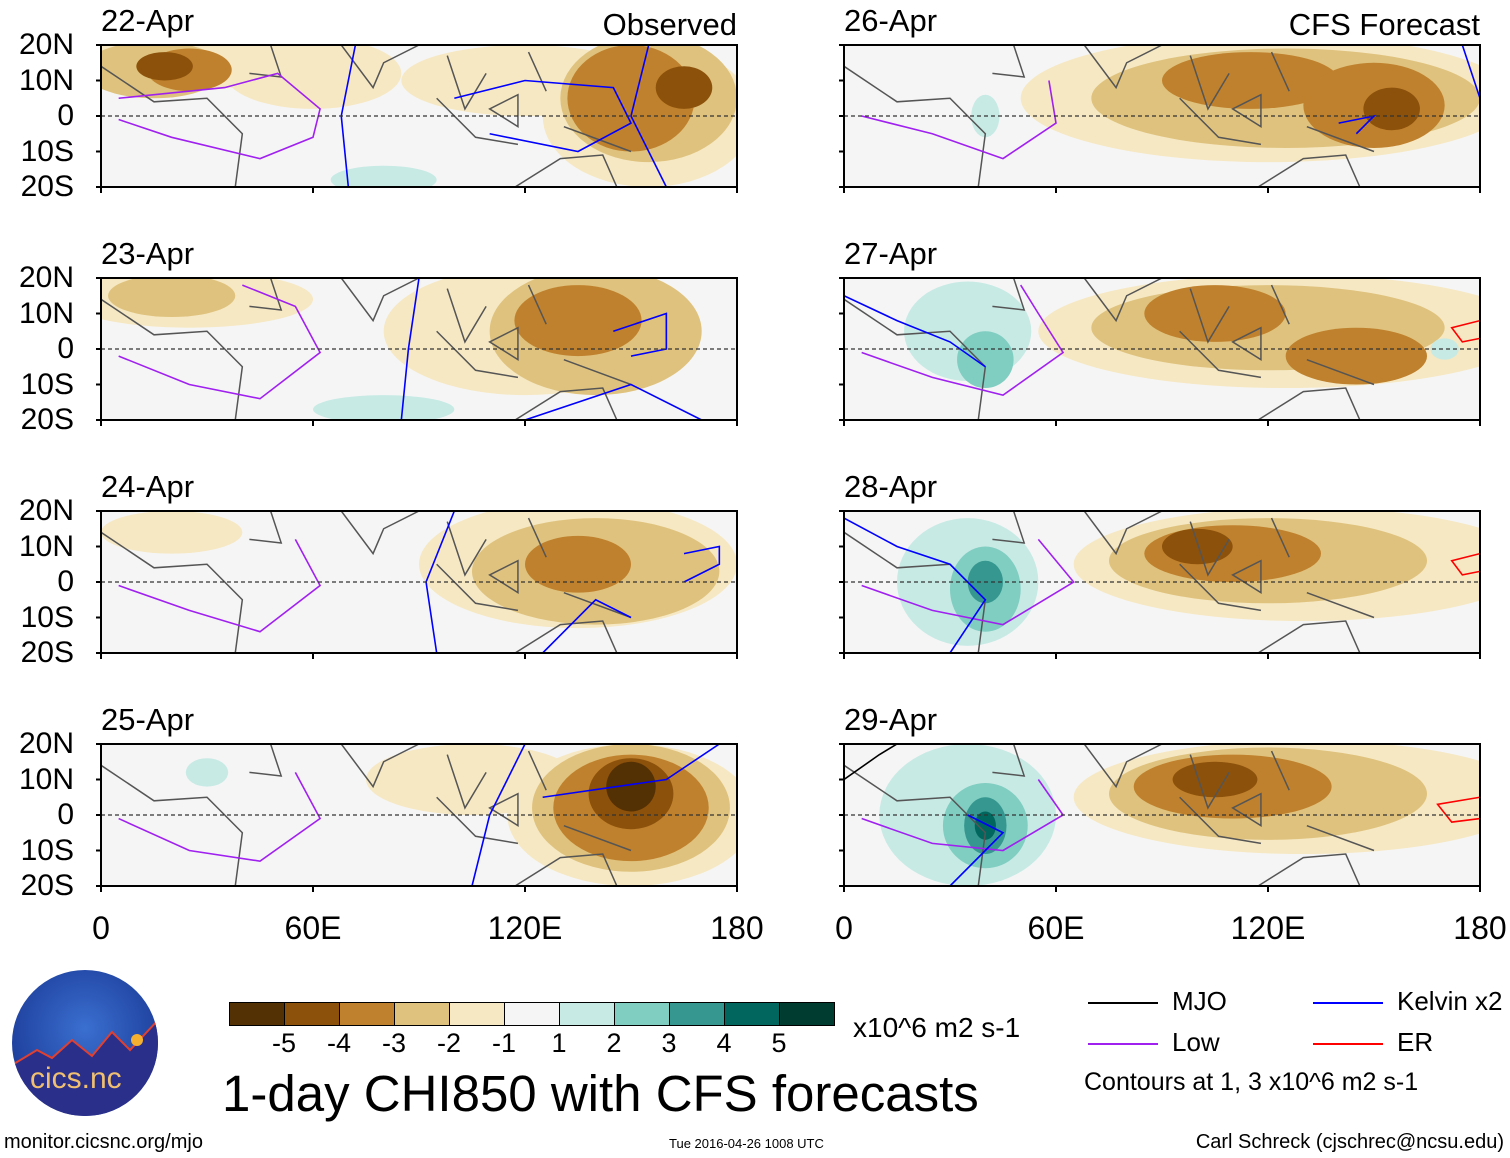 Image resolution: width=1510 pixels, height=1158 pixels. I want to click on map-panel-24-Apr, so click(417, 584).